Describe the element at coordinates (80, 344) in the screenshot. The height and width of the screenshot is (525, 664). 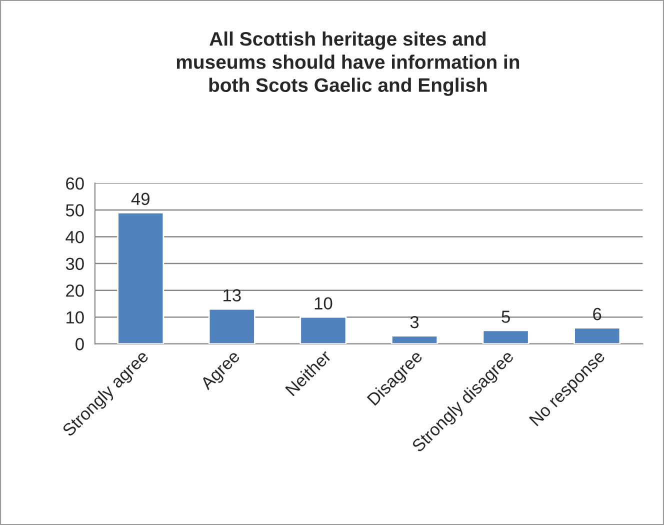
I see `y-tick-label: 0` at that location.